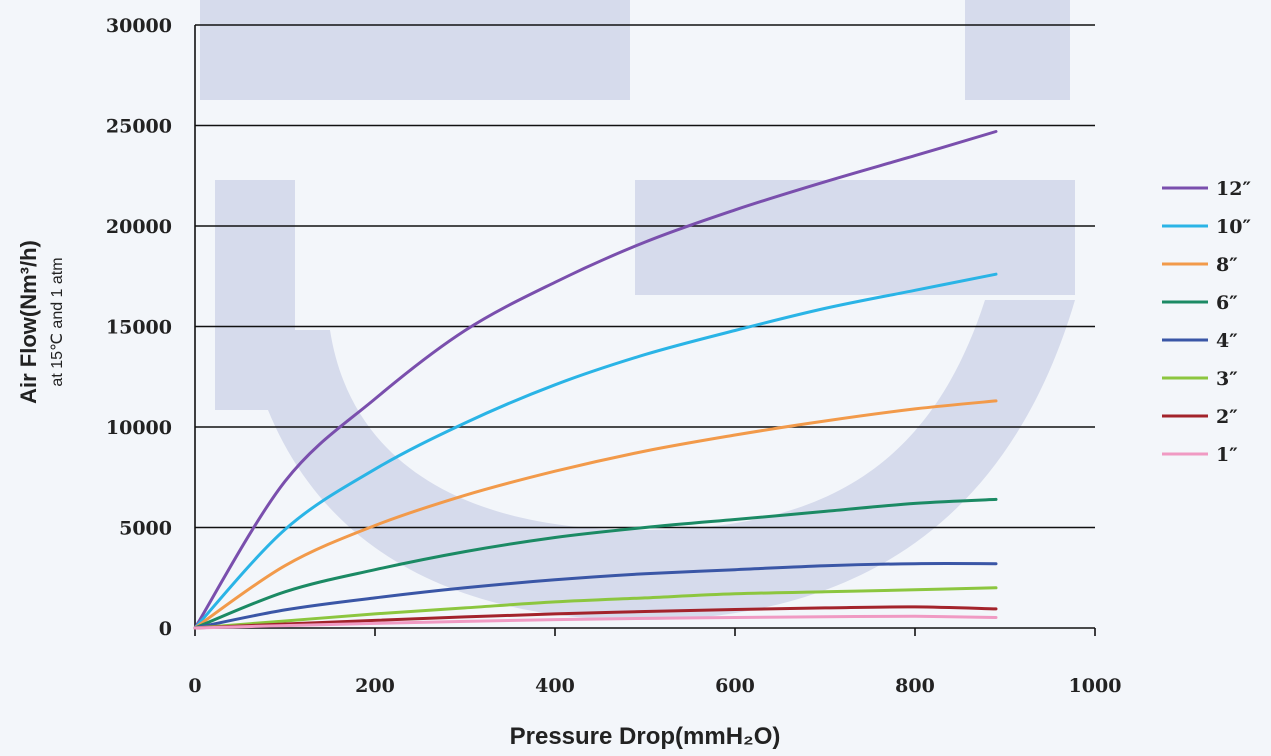 Image resolution: width=1271 pixels, height=756 pixels. Describe the element at coordinates (139, 127) in the screenshot. I see `y-tick-label: 25000` at that location.